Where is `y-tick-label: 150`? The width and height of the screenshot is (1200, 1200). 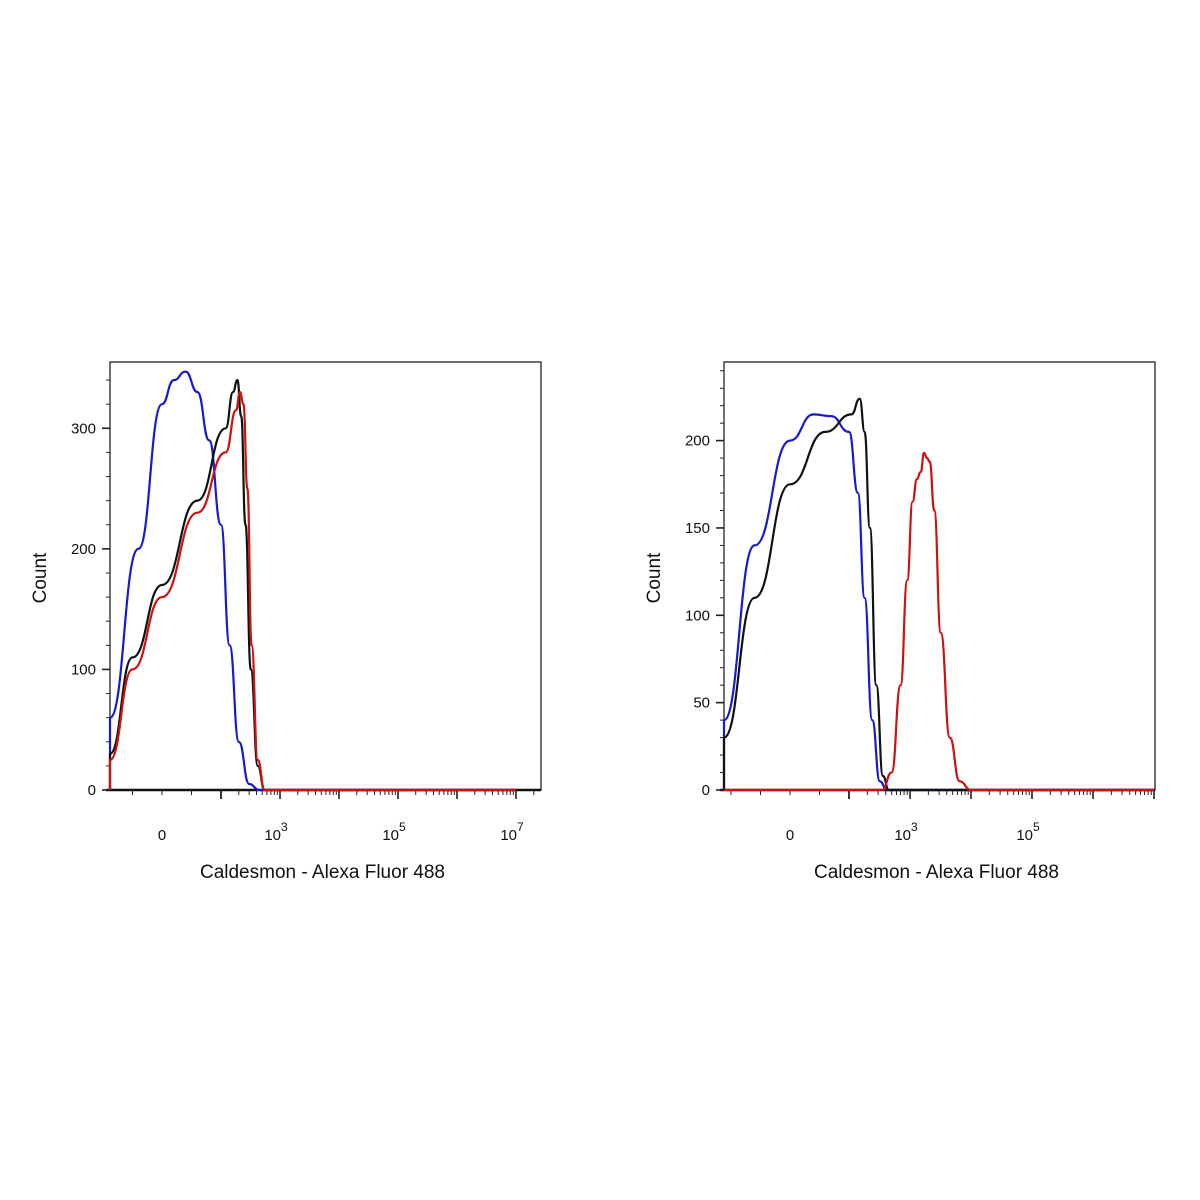 y-tick-label: 150 is located at coordinates (697, 528).